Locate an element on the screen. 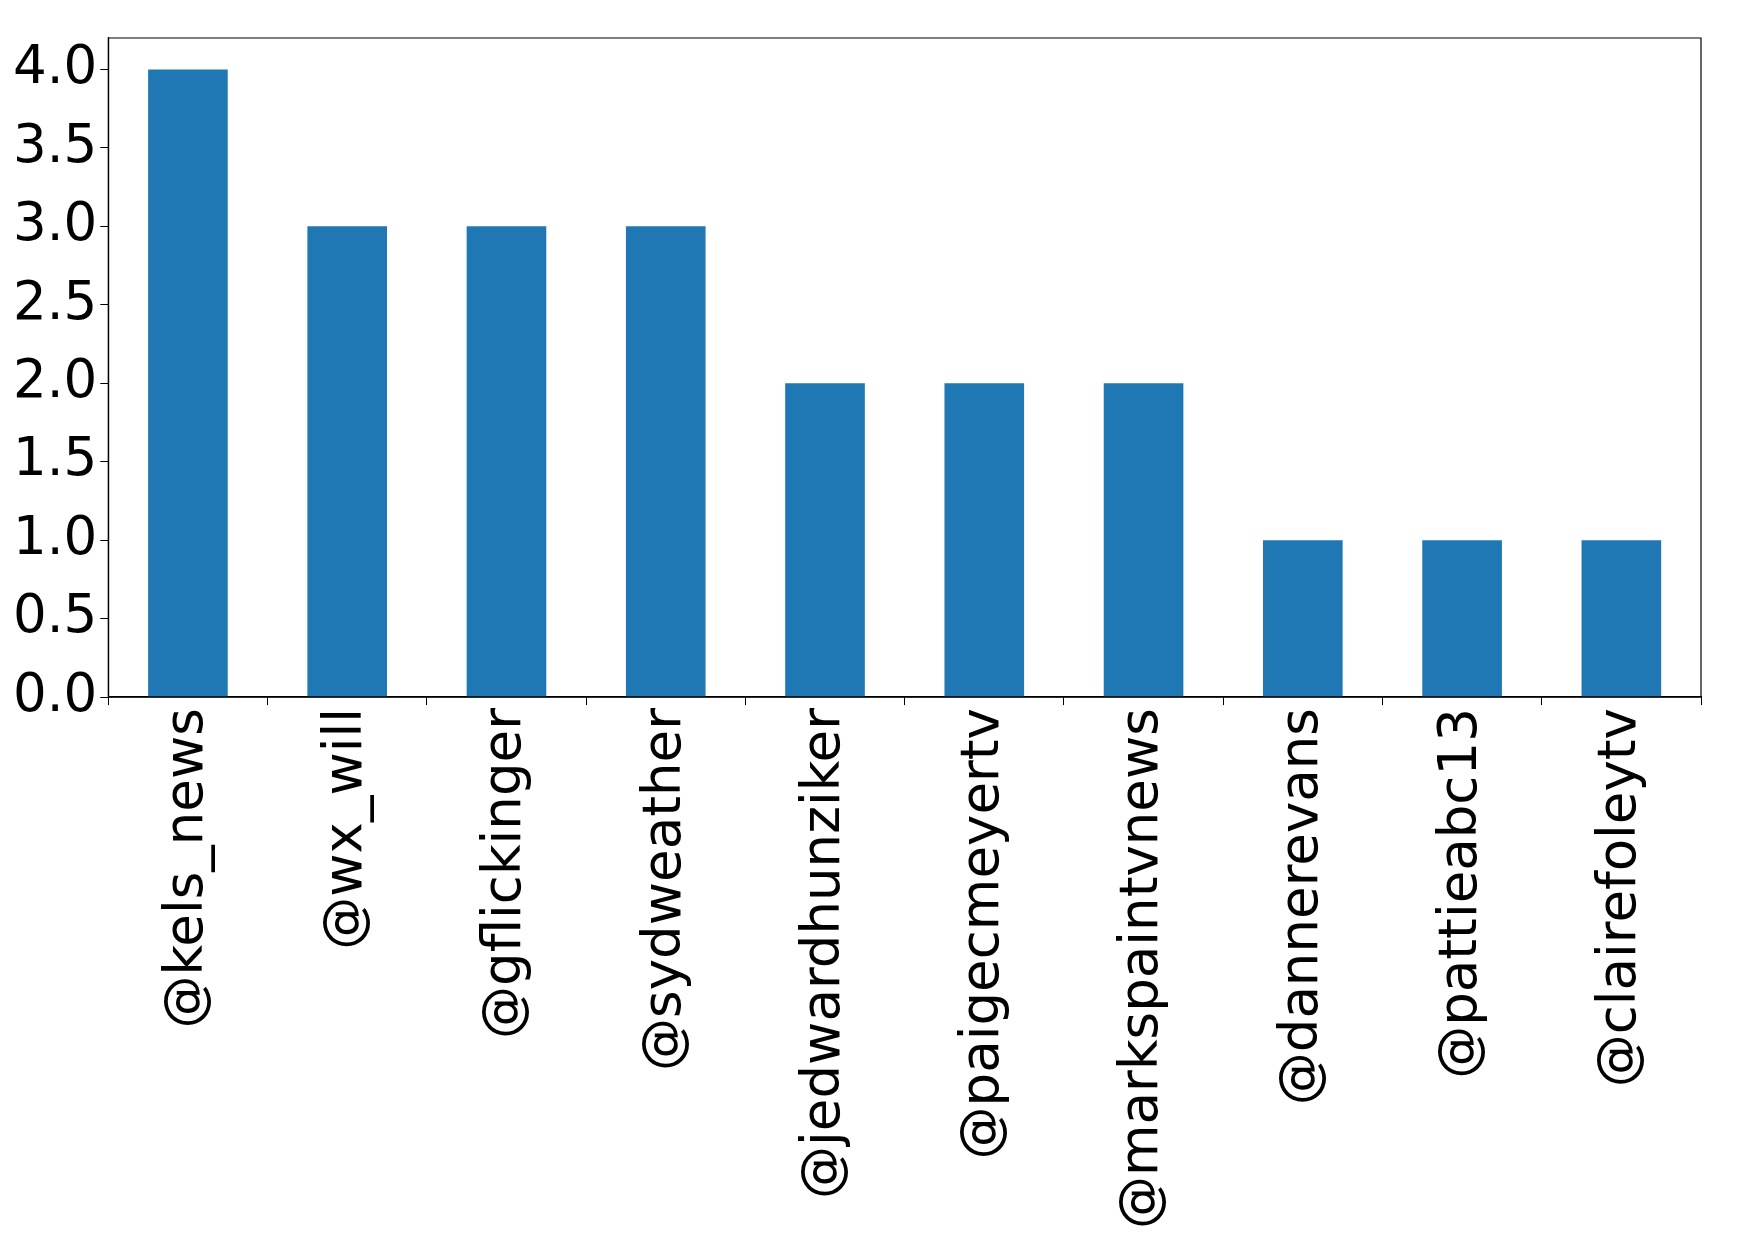  x-tick-label: @markspaintvnews is located at coordinates (1139, 969).